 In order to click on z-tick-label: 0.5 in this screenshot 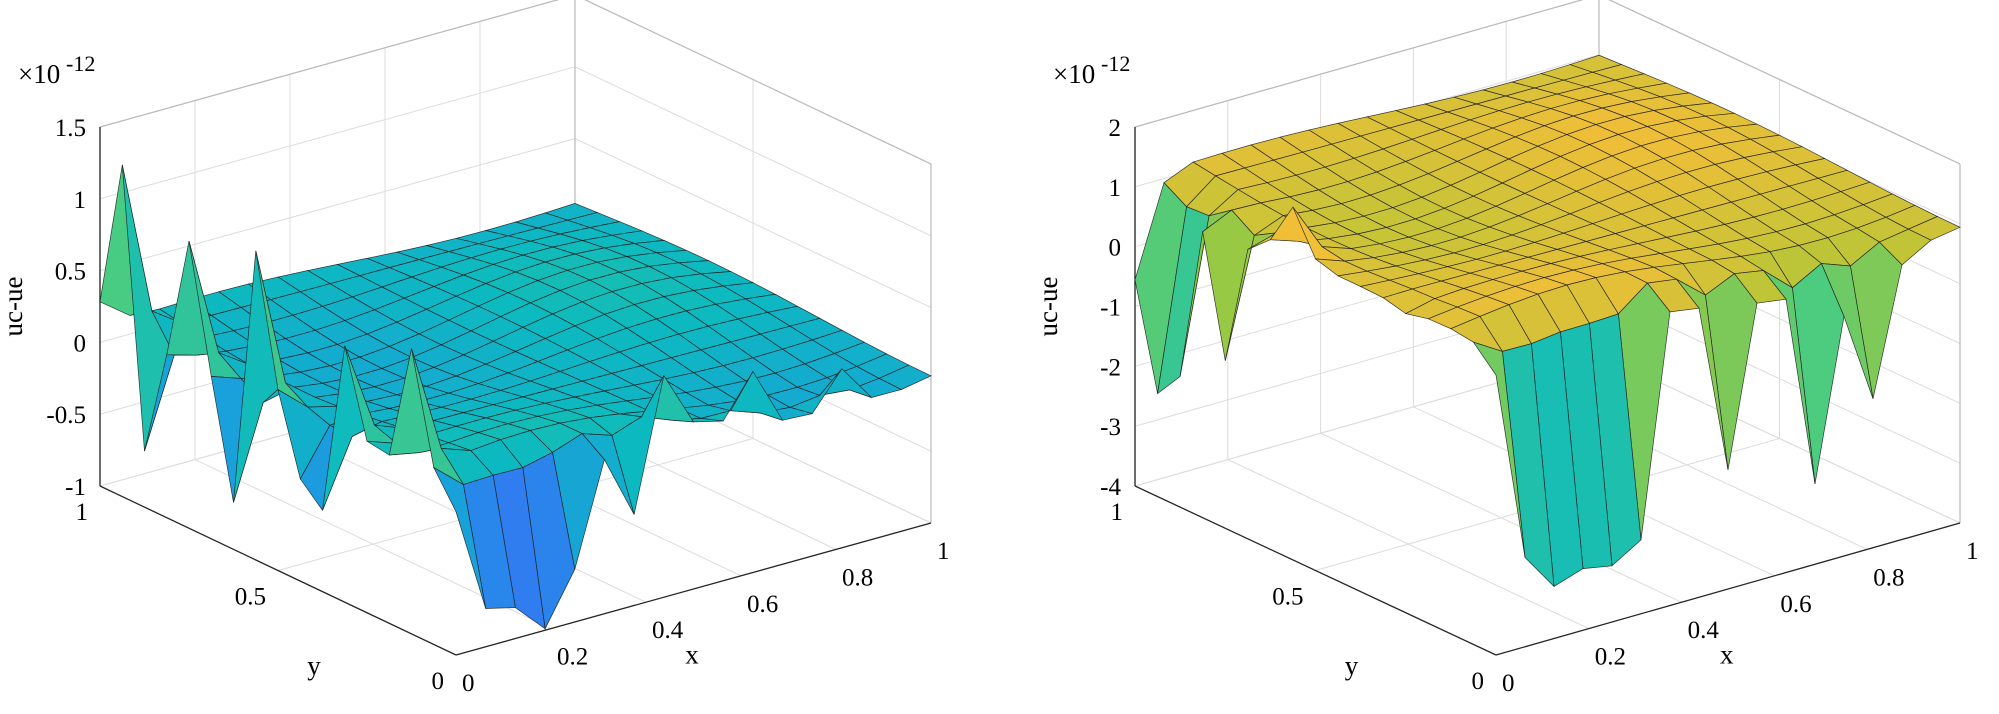, I will do `click(70, 272)`.